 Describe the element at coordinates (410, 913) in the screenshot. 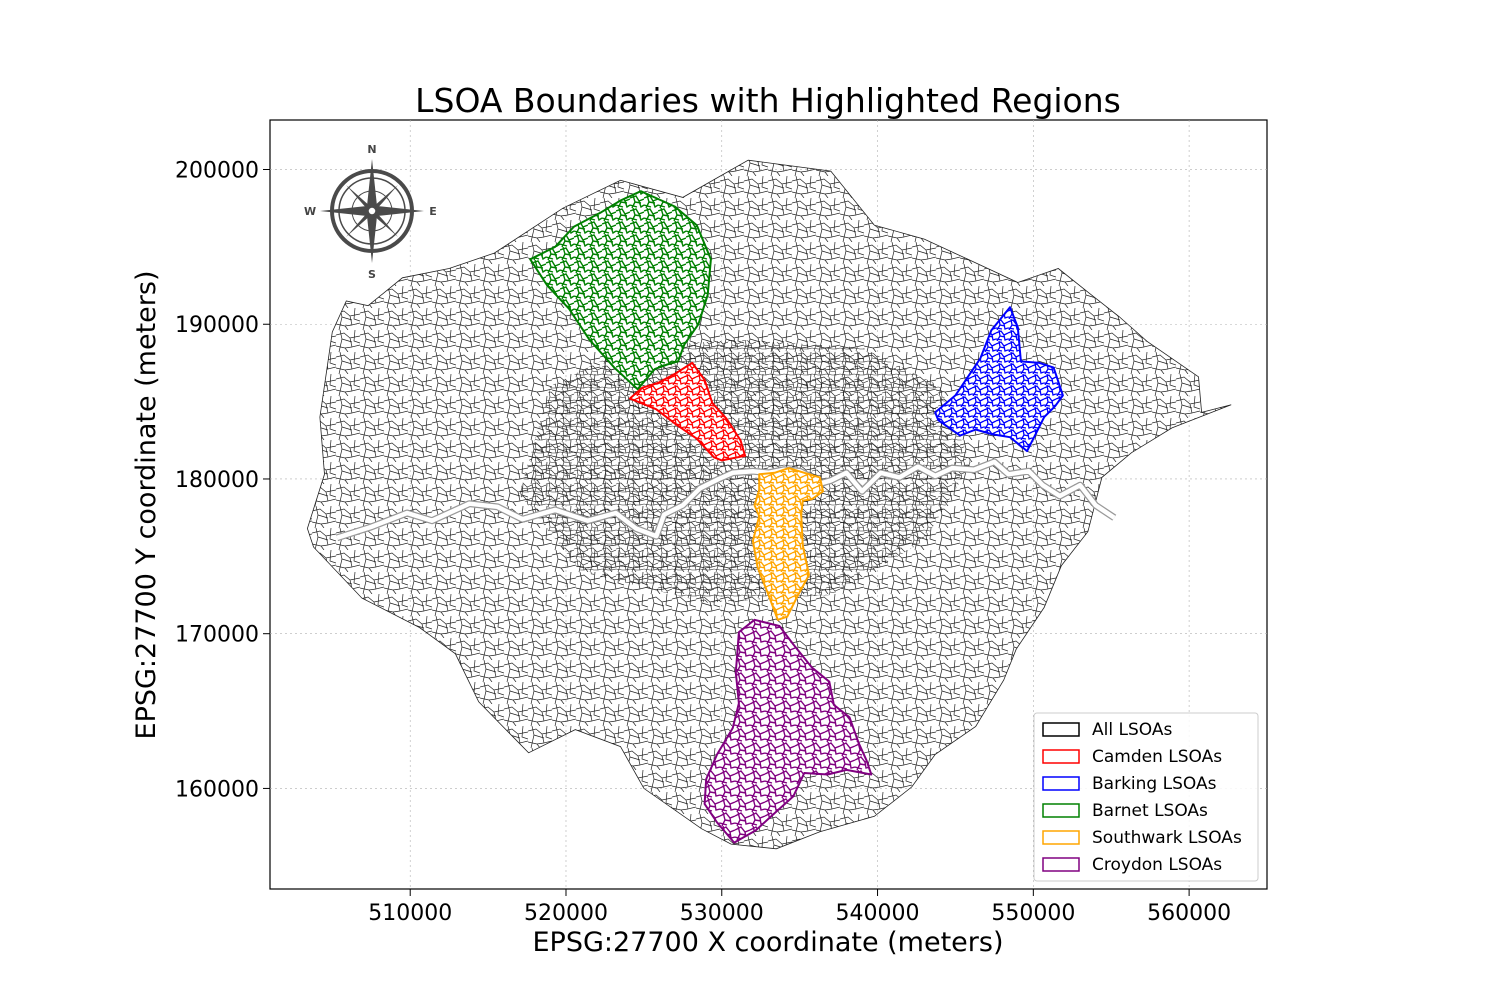

I see `x-tick-label: 510000` at that location.